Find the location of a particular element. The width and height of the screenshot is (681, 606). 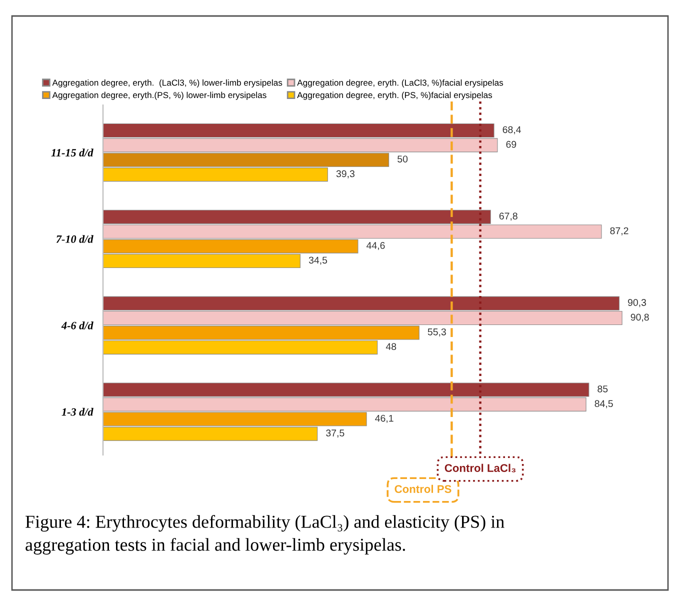

data-label: 39,3 is located at coordinates (345, 174).